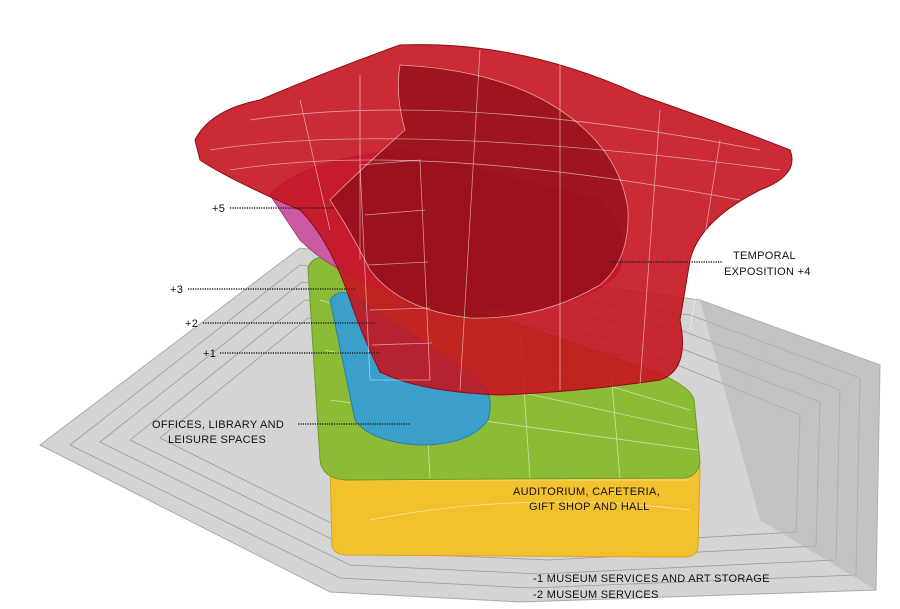 This screenshot has width=900, height=609. Describe the element at coordinates (586, 492) in the screenshot. I see `label: AUDITORIUM, CAFETERIA,` at that location.